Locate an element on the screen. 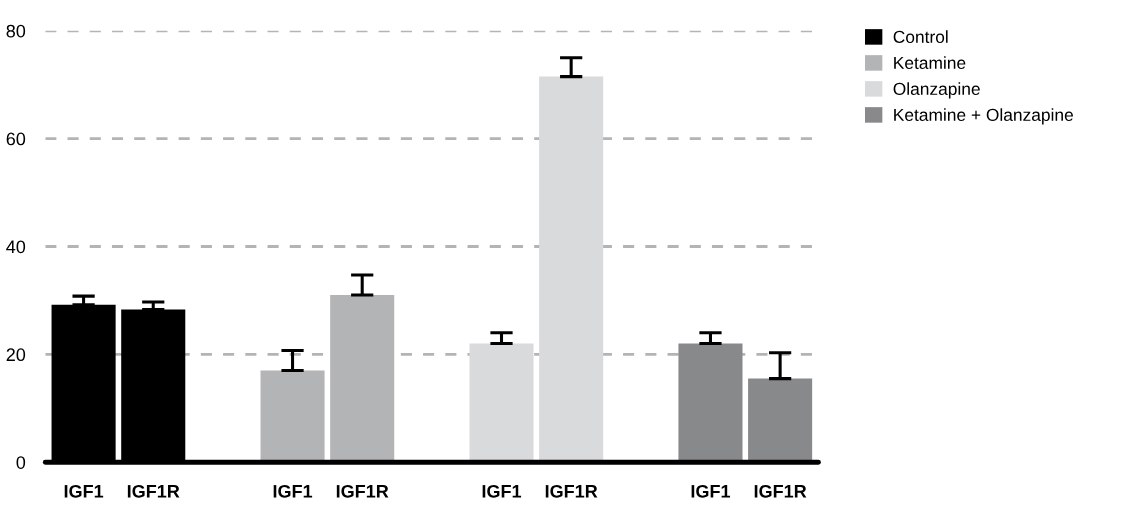 The height and width of the screenshot is (513, 1132). y-tick-label: 60 is located at coordinates (16, 139).